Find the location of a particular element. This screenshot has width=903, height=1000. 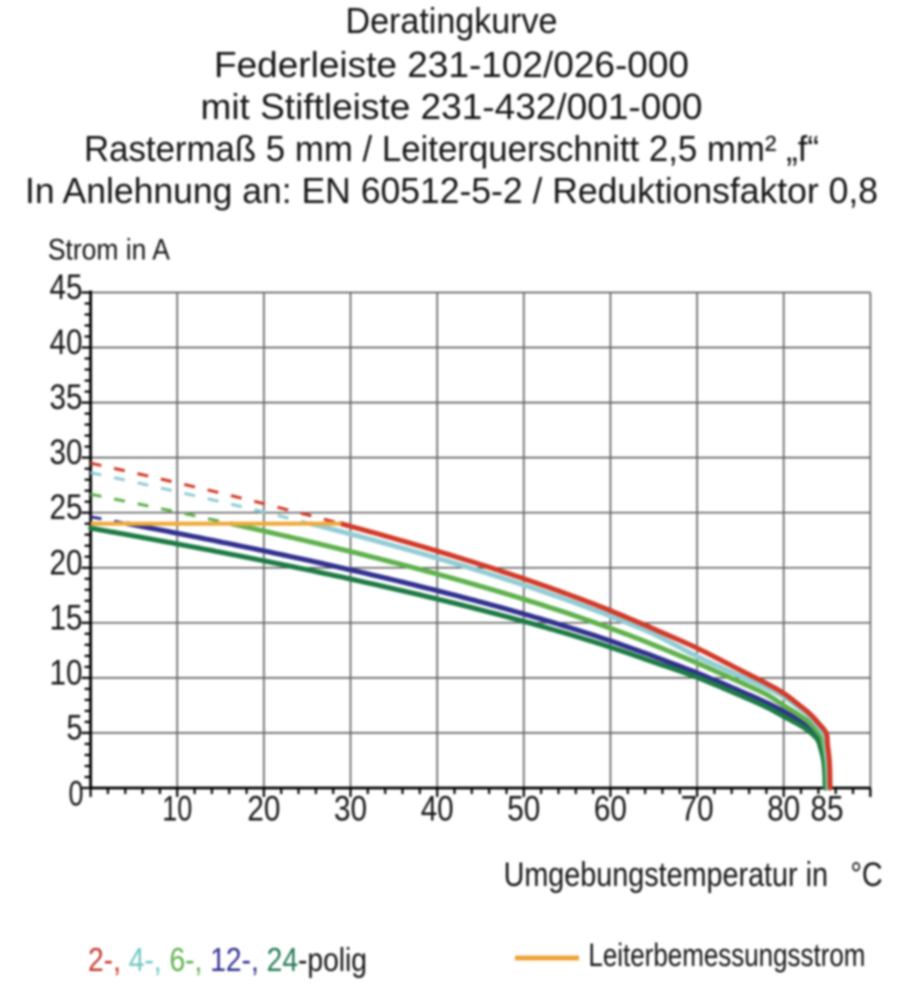

svg-text: 35 is located at coordinates (66, 397).